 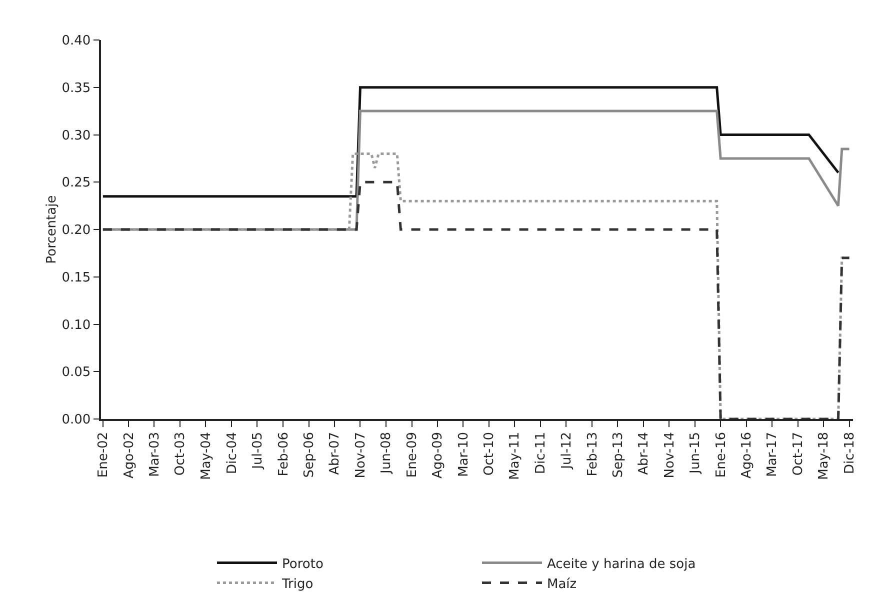 I want to click on x-tick-label: Ene-02, so click(x=104, y=455).